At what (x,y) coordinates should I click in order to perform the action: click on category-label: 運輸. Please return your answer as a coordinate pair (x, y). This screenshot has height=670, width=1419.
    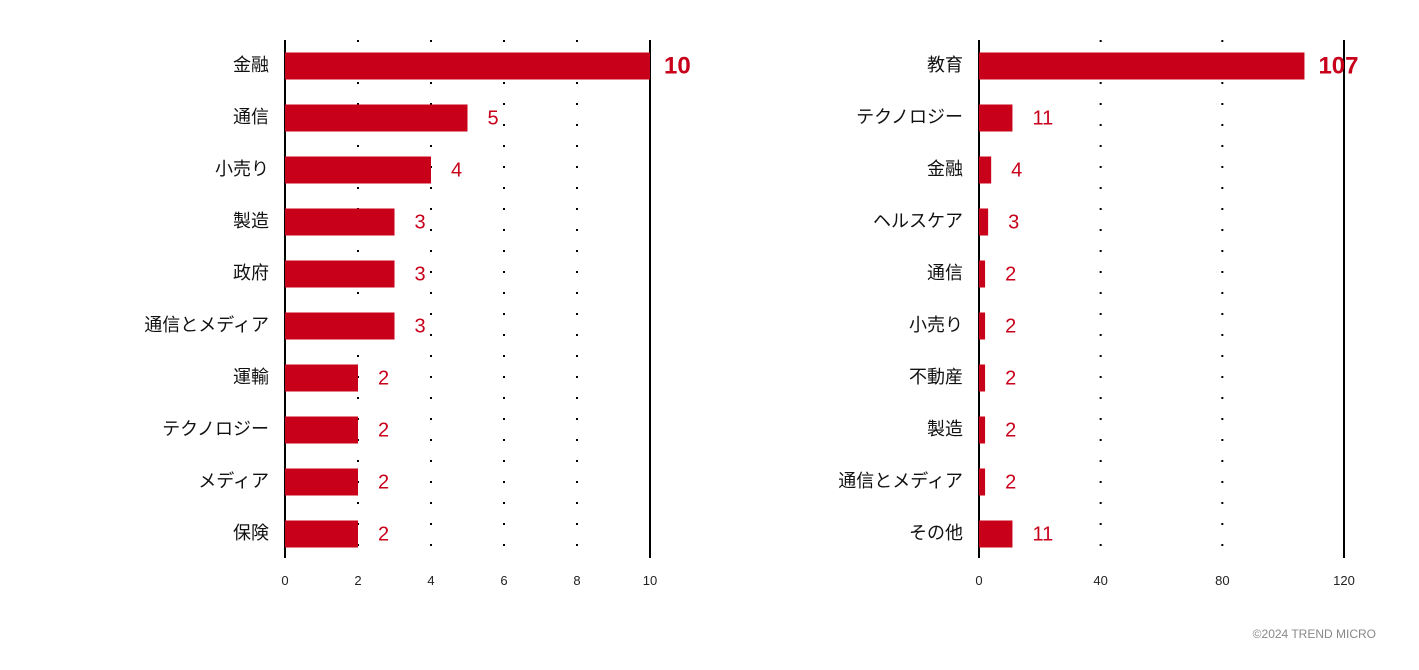
    Looking at the image, I should click on (251, 377).